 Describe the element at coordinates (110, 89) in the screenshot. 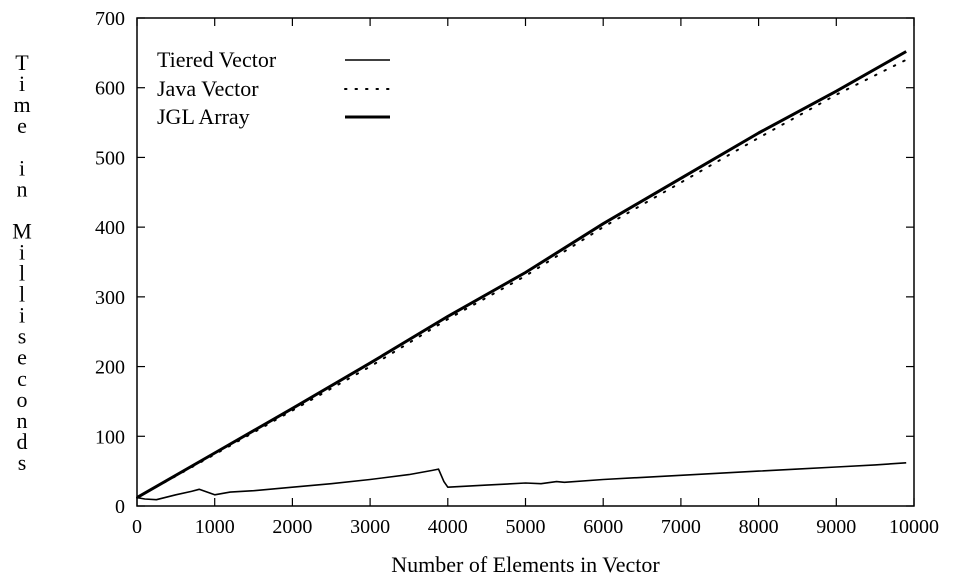

I see `y-tick-label: 600` at that location.